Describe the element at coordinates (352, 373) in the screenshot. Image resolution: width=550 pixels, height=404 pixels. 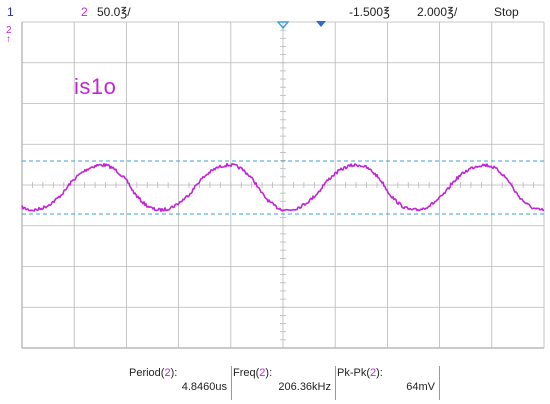
I see `measurement-pk-pk-name: Pk-Pk` at that location.